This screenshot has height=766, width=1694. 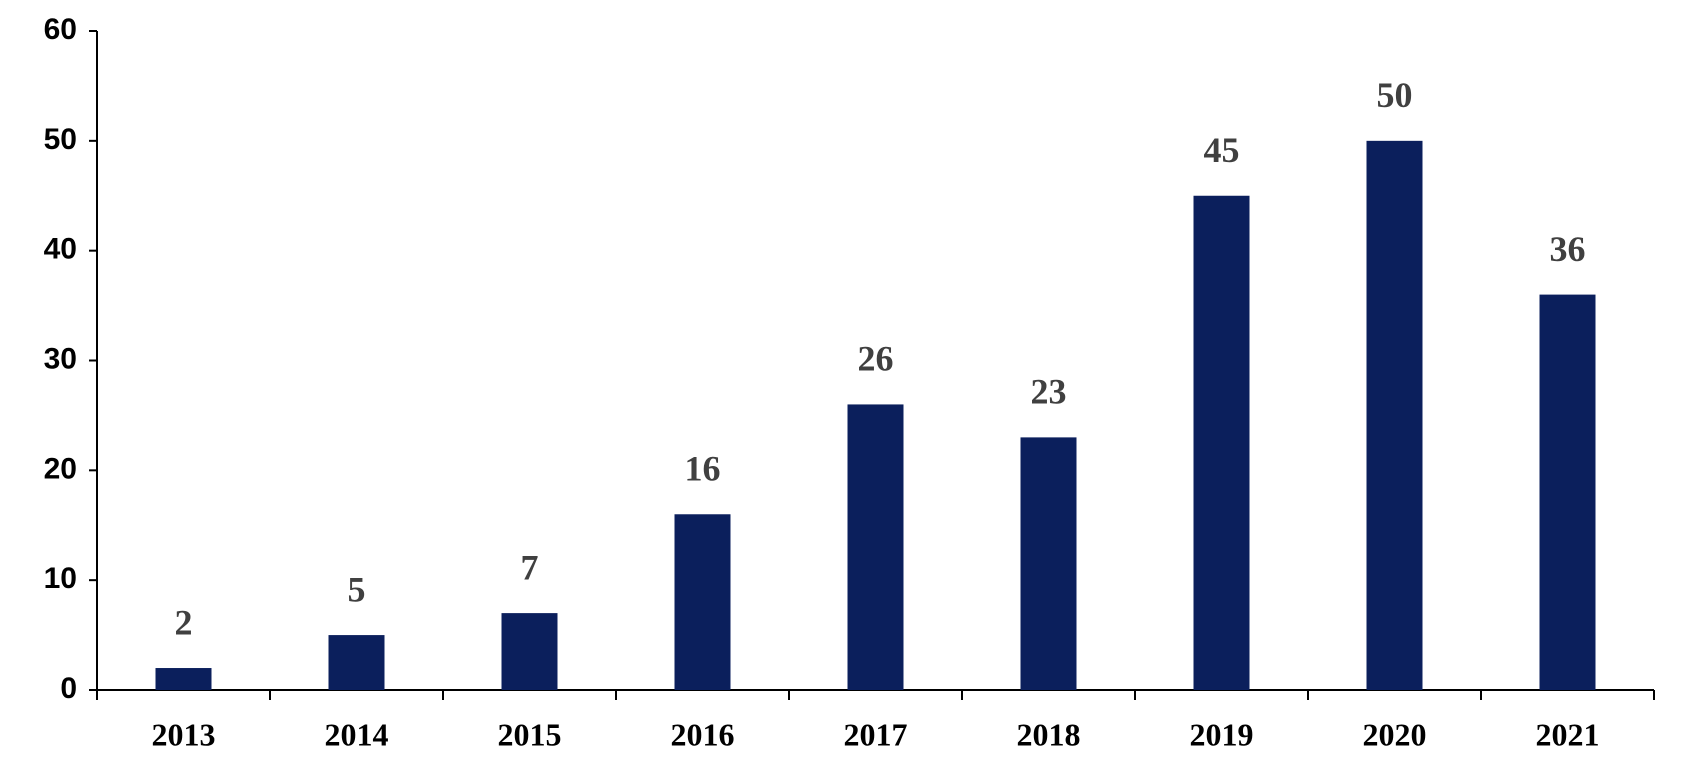 What do you see at coordinates (703, 469) in the screenshot?
I see `value-label: 16` at bounding box center [703, 469].